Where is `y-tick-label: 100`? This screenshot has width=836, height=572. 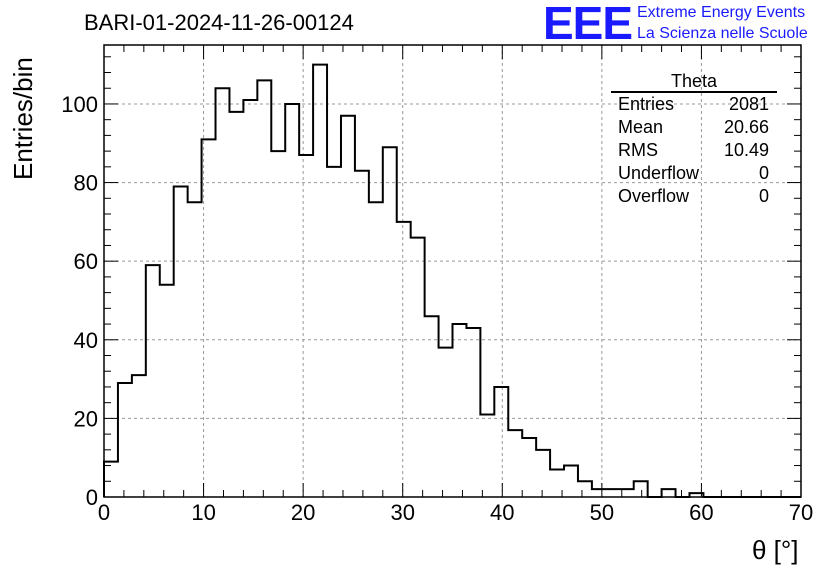 y-tick-label: 100 is located at coordinates (79, 104).